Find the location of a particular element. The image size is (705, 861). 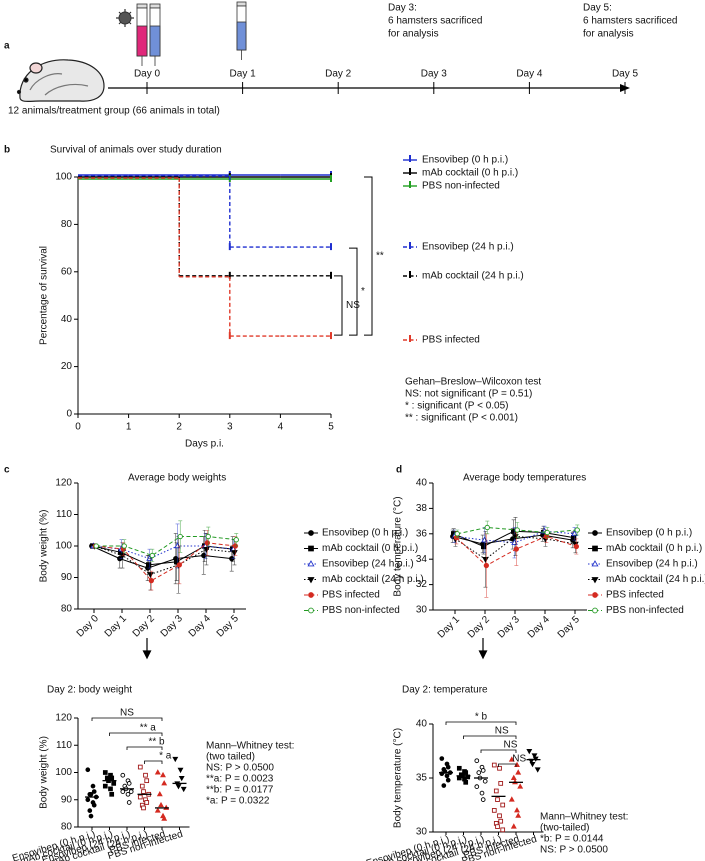

x-tick-label: Day 2 is located at coordinates (479, 627).